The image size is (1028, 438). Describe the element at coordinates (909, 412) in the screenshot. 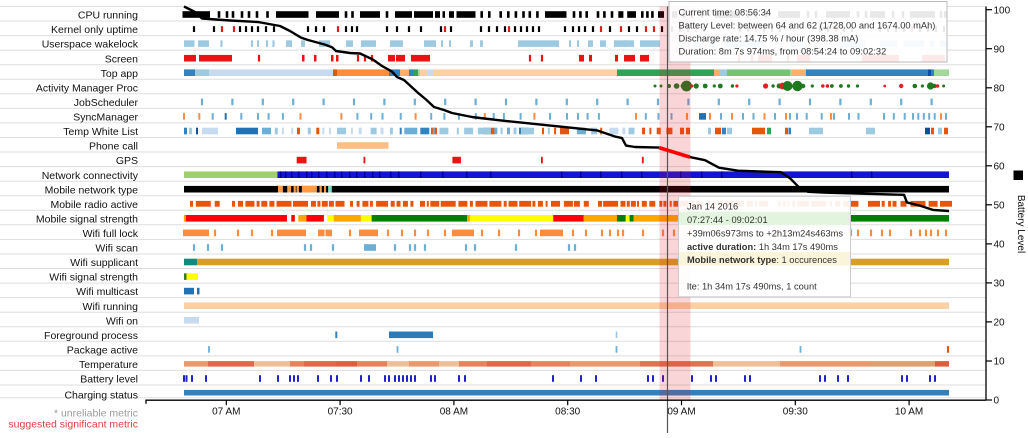

I see `svg-text: 10 AM` at that location.